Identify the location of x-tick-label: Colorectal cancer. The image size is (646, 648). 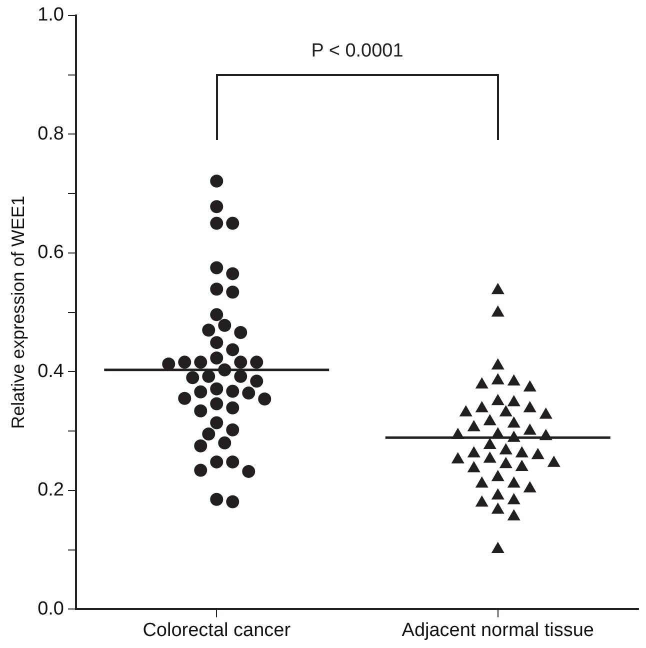
(217, 630).